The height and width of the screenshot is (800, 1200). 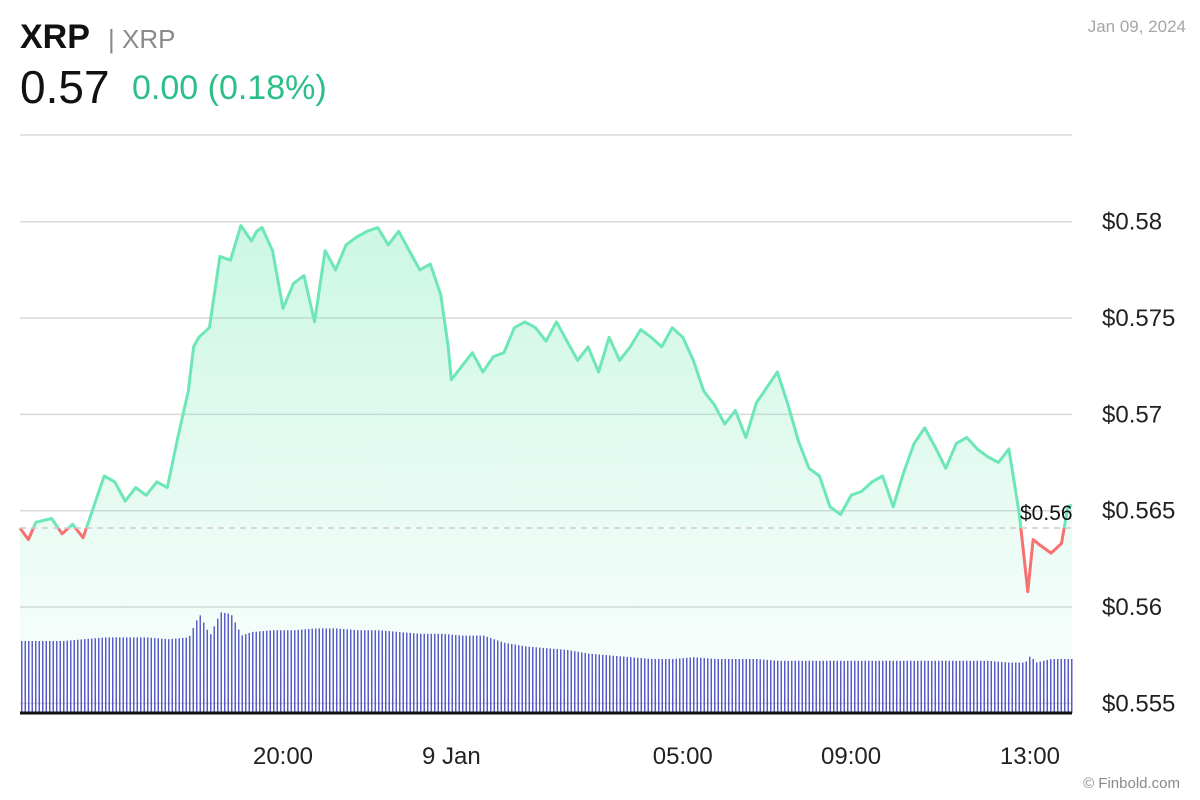 What do you see at coordinates (55, 37) in the screenshot?
I see `asset-symbol: XRP` at bounding box center [55, 37].